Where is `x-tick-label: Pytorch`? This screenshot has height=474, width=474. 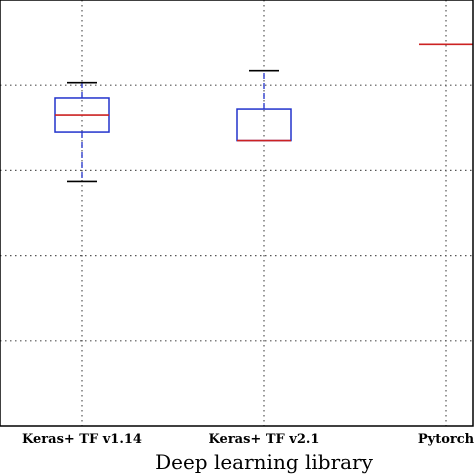 x-tick-label: Pytorch is located at coordinates (446, 439).